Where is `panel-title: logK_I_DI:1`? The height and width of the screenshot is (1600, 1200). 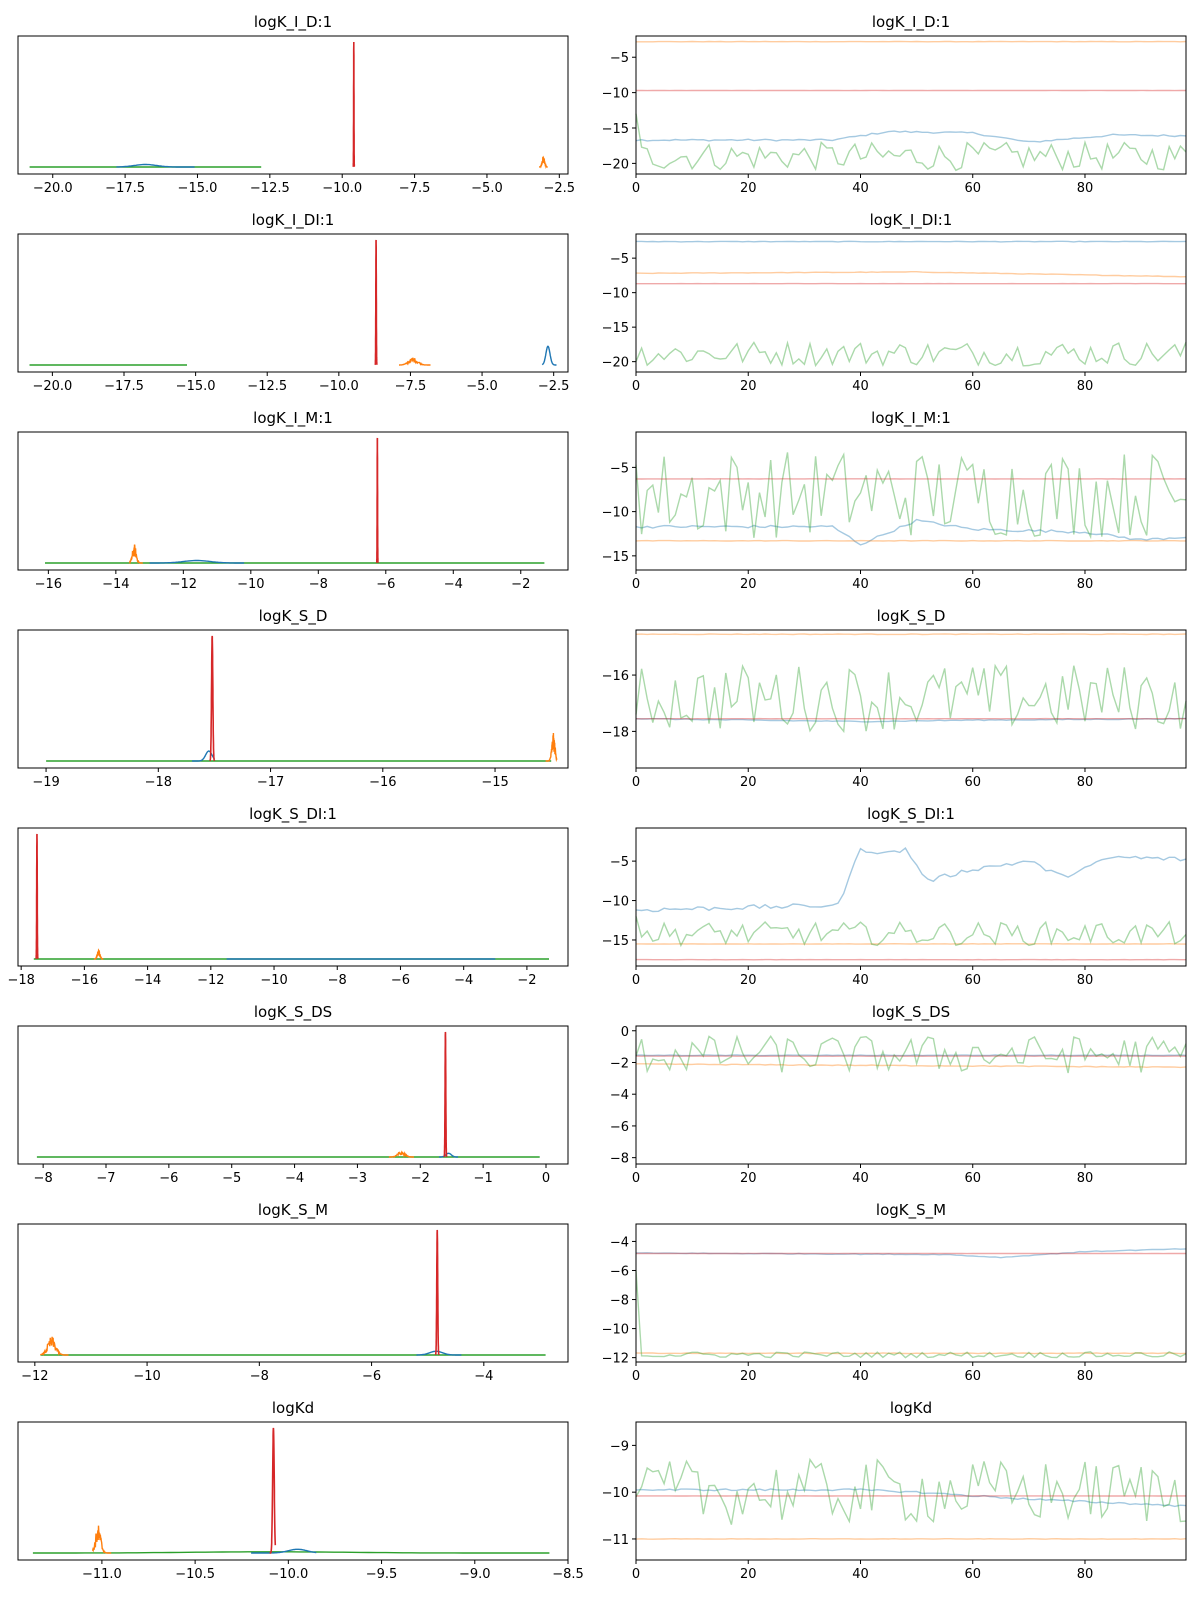
panel-title: logK_I_DI:1 is located at coordinates (911, 220).